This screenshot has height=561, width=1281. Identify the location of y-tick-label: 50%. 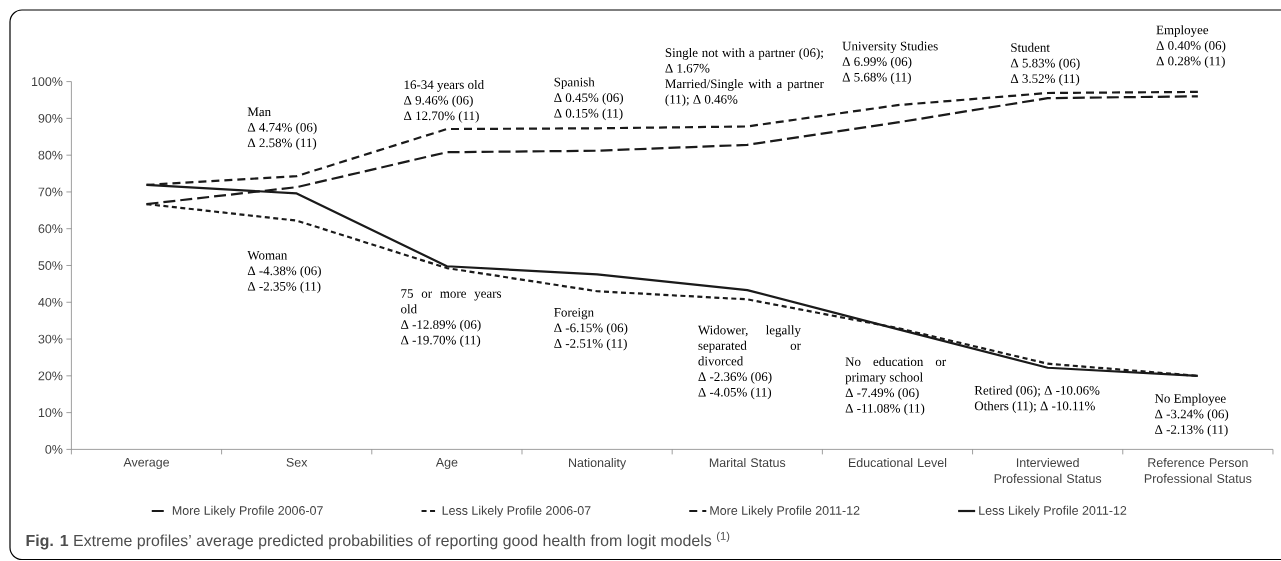
(50, 265).